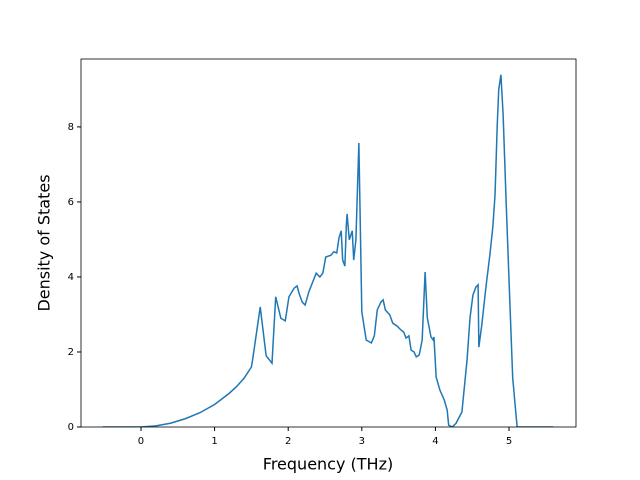 Image resolution: width=640 pixels, height=480 pixels. I want to click on x-tick-label: 3, so click(362, 441).